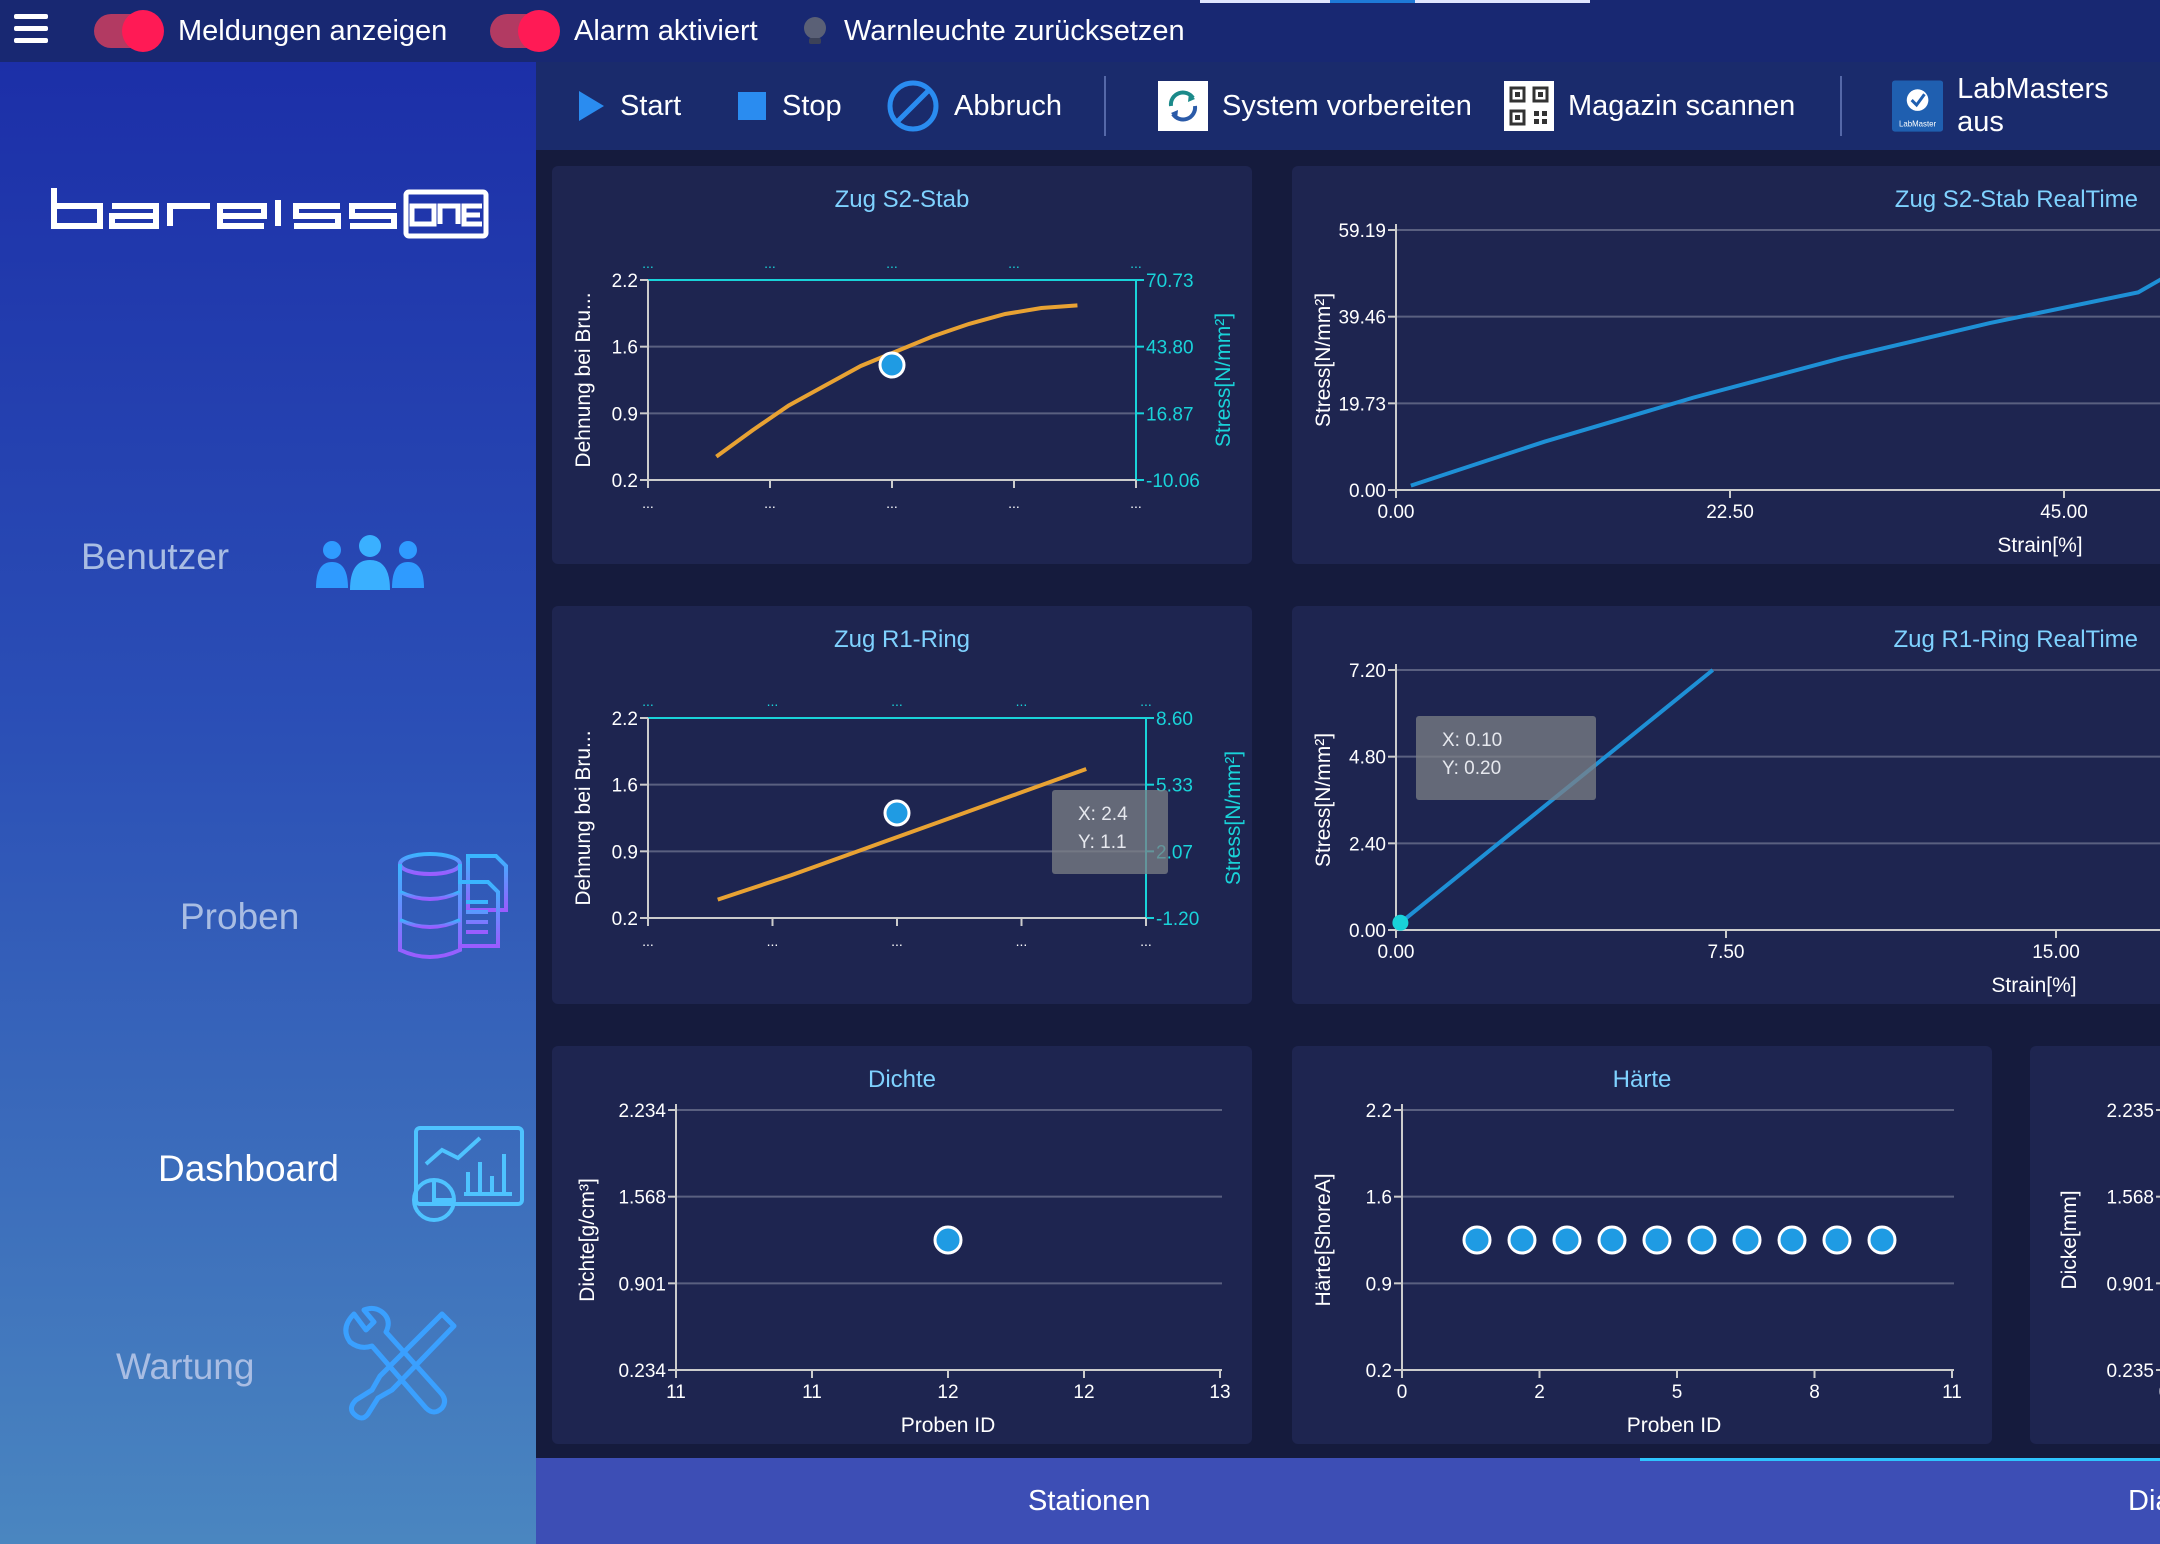  Describe the element at coordinates (1008, 105) in the screenshot. I see `abort-label: Abbruch` at that location.